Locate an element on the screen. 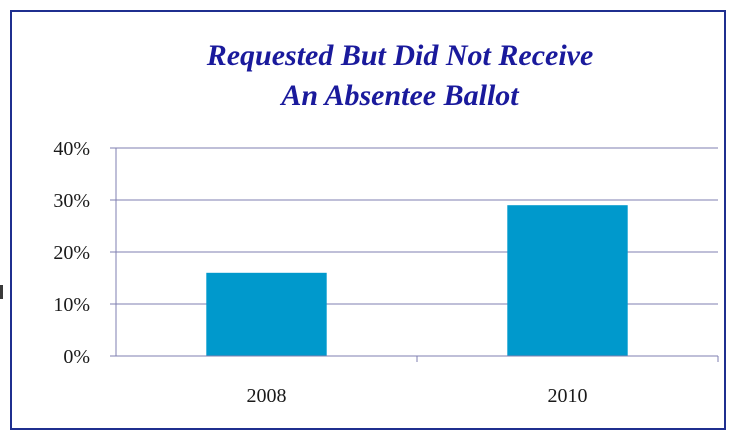  bar-2008 is located at coordinates (266, 314).